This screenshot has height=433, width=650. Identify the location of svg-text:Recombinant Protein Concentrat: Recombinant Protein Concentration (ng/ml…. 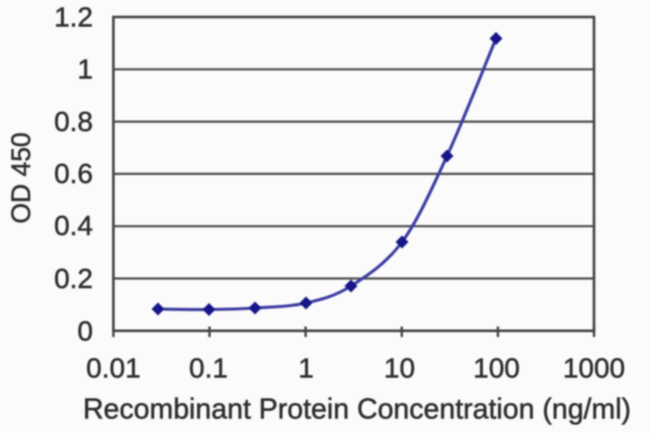
(357, 410).